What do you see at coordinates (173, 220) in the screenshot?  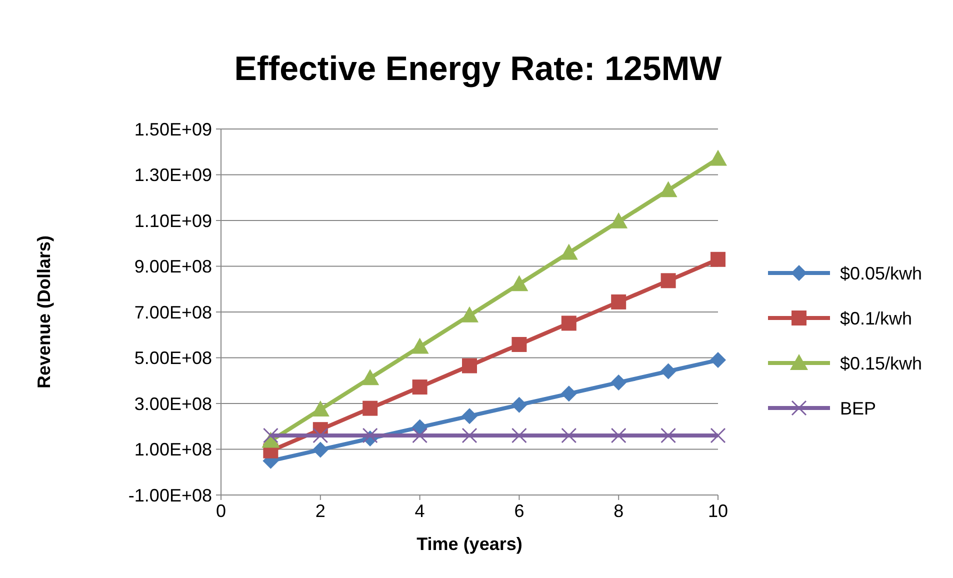 I see `y-tick-label: 1.10E+09` at bounding box center [173, 220].